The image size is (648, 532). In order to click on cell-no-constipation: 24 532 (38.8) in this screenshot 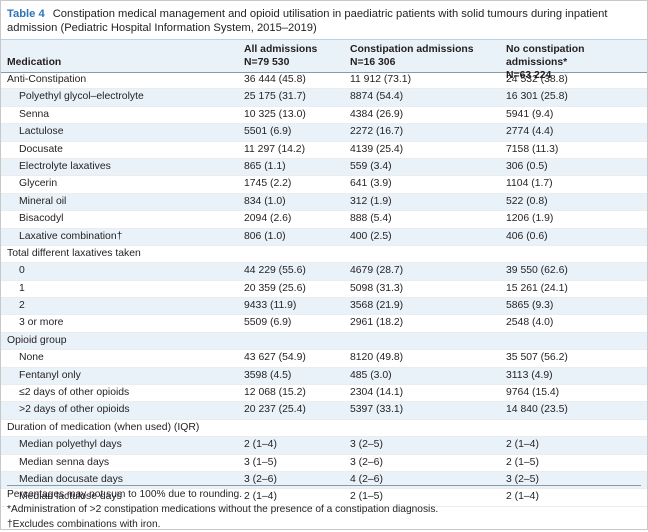, I will do `click(537, 79)`.